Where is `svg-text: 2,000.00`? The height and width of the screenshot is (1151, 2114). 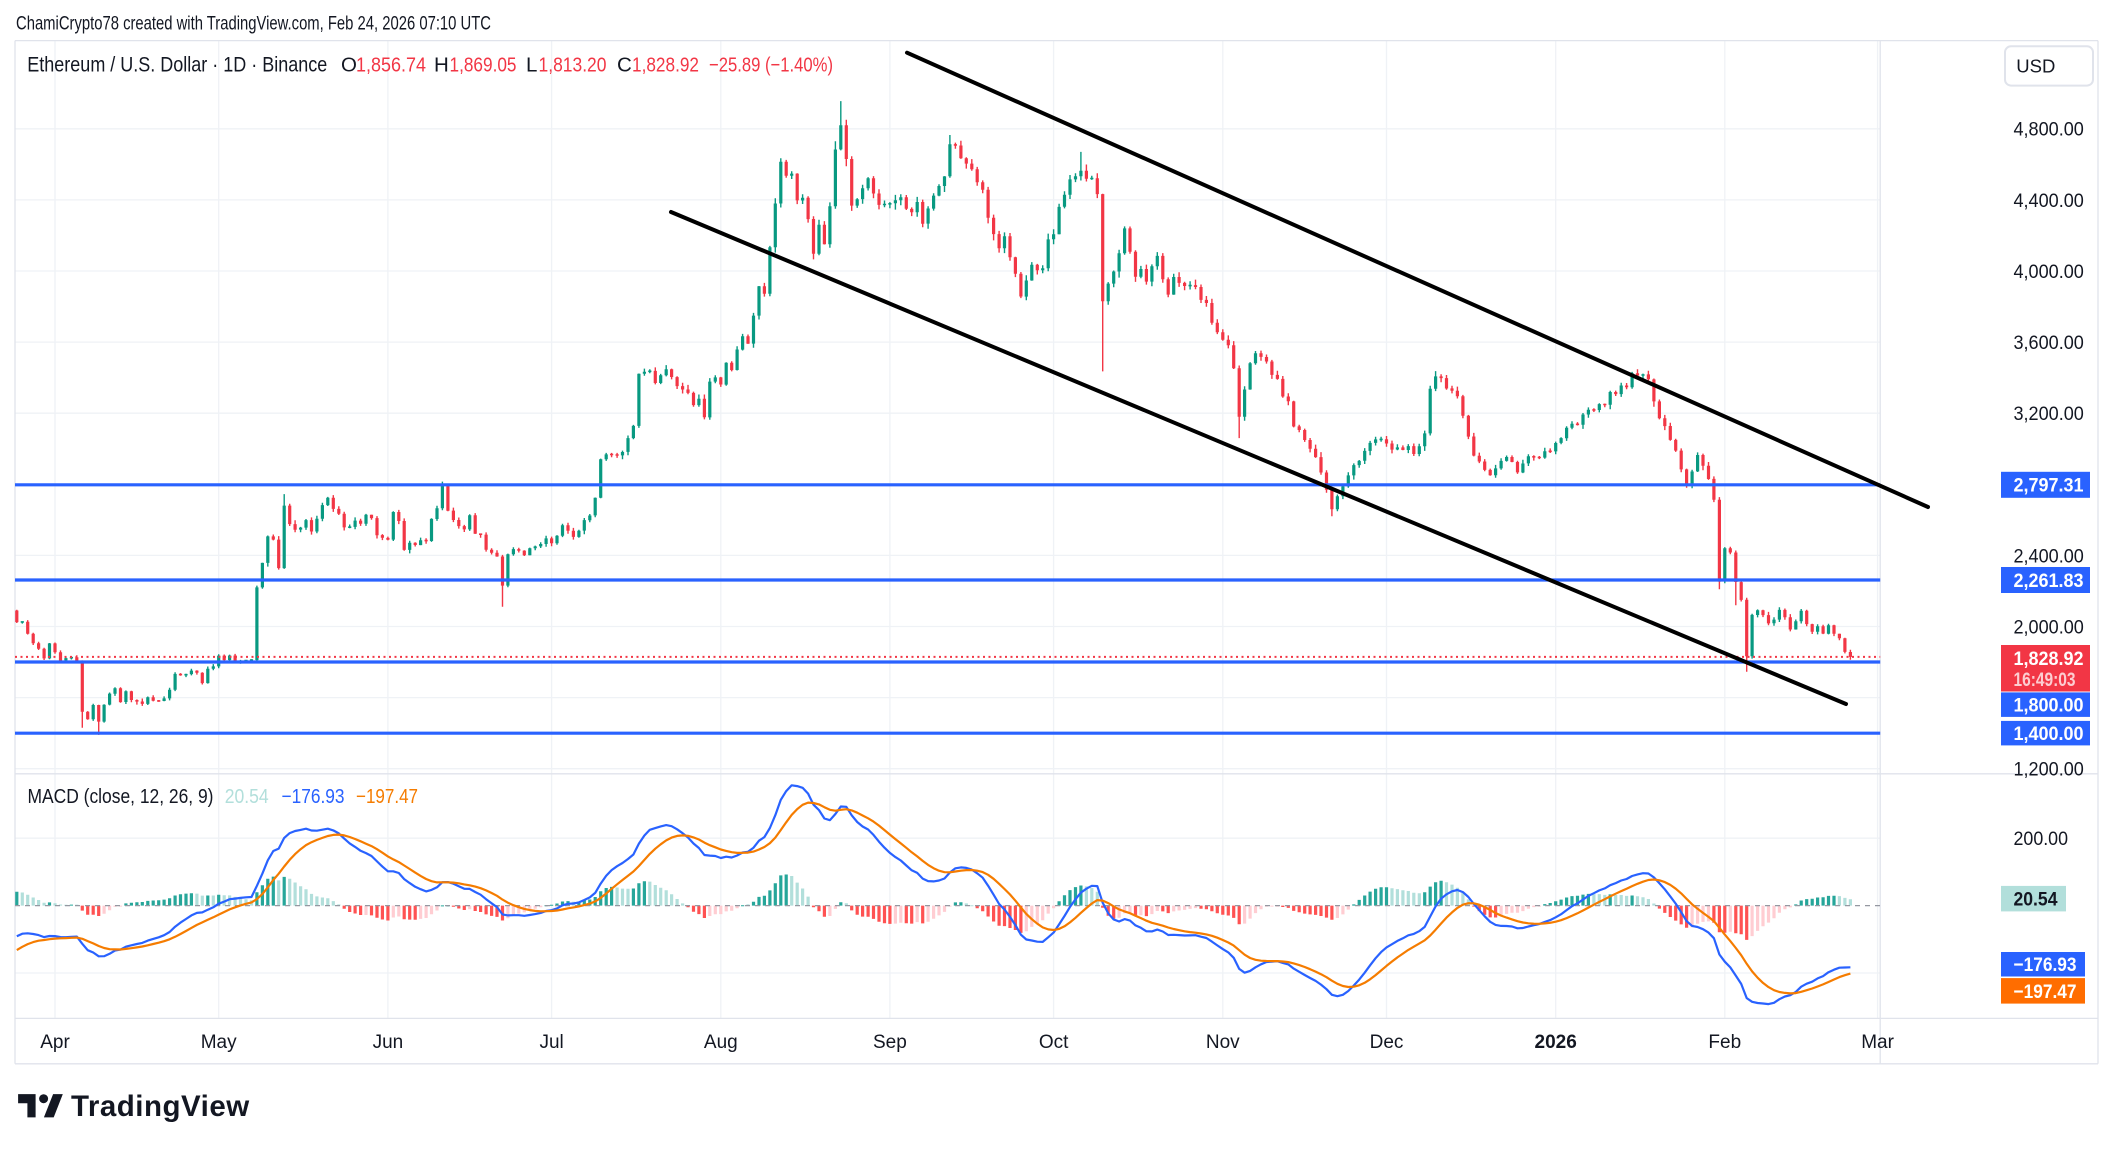 svg-text: 2,000.00 is located at coordinates (2049, 627).